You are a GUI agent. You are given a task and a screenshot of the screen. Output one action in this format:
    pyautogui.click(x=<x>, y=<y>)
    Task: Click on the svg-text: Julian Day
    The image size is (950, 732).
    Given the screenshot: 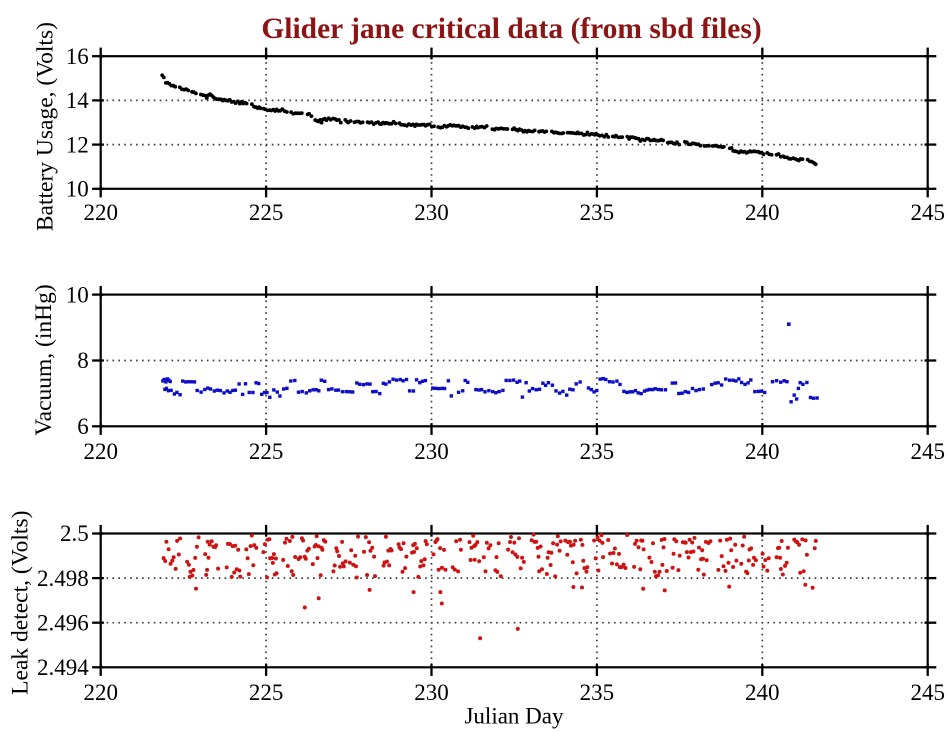 What is the action you would take?
    pyautogui.click(x=514, y=716)
    